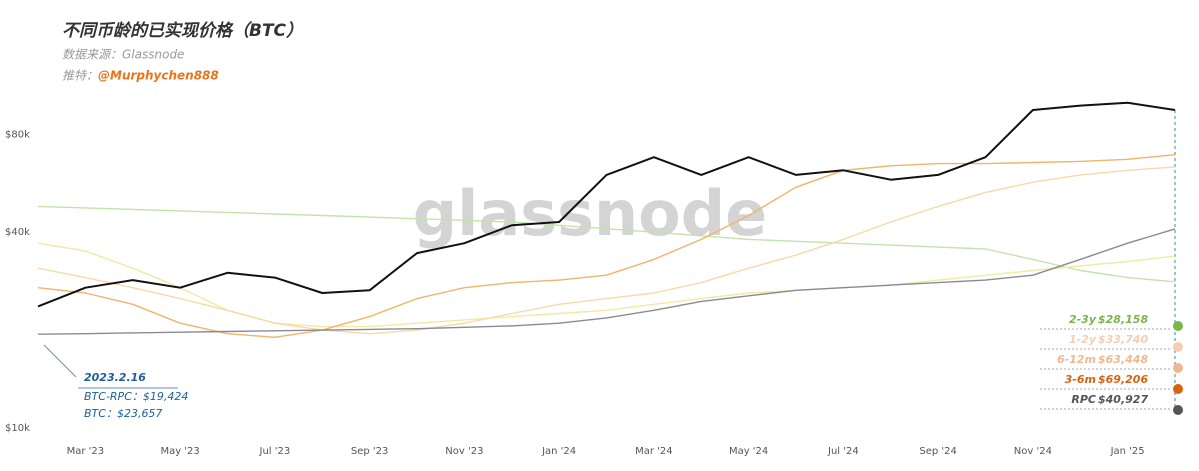 The height and width of the screenshot is (471, 1199). Describe the element at coordinates (1123, 339) in the screenshot. I see `value-label: $33,740` at that location.